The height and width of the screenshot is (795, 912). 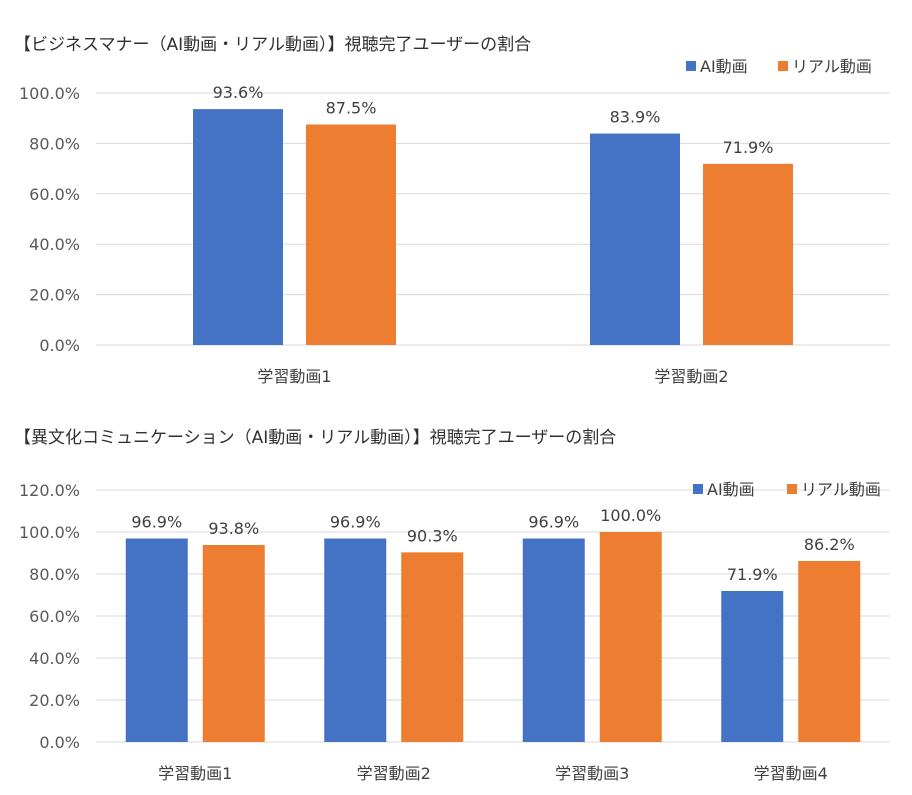 What do you see at coordinates (592, 773) in the screenshot?
I see `category-label: 学習動画3` at bounding box center [592, 773].